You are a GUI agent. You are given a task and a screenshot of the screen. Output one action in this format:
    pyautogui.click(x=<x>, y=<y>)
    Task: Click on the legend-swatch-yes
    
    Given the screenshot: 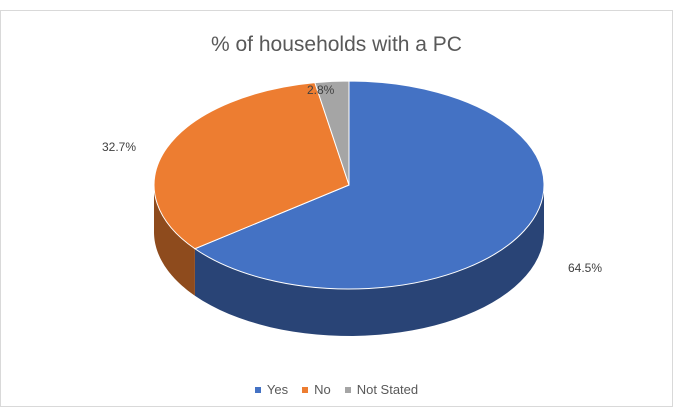 What is the action you would take?
    pyautogui.click(x=257, y=389)
    